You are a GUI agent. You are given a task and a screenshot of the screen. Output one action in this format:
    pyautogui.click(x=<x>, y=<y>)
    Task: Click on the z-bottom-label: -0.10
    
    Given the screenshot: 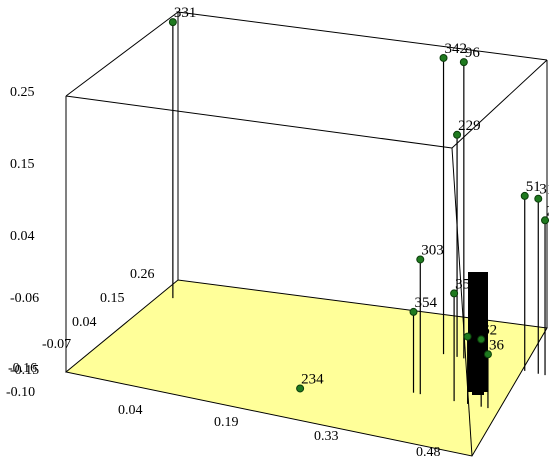 What is the action you would take?
    pyautogui.click(x=20, y=392)
    